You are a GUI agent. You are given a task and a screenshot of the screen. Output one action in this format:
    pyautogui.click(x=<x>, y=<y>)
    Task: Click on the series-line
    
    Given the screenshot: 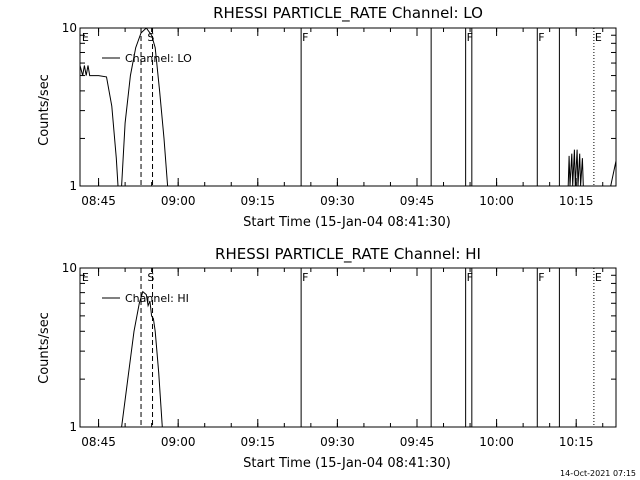 What is the action you would take?
    pyautogui.click(x=142, y=358)
    